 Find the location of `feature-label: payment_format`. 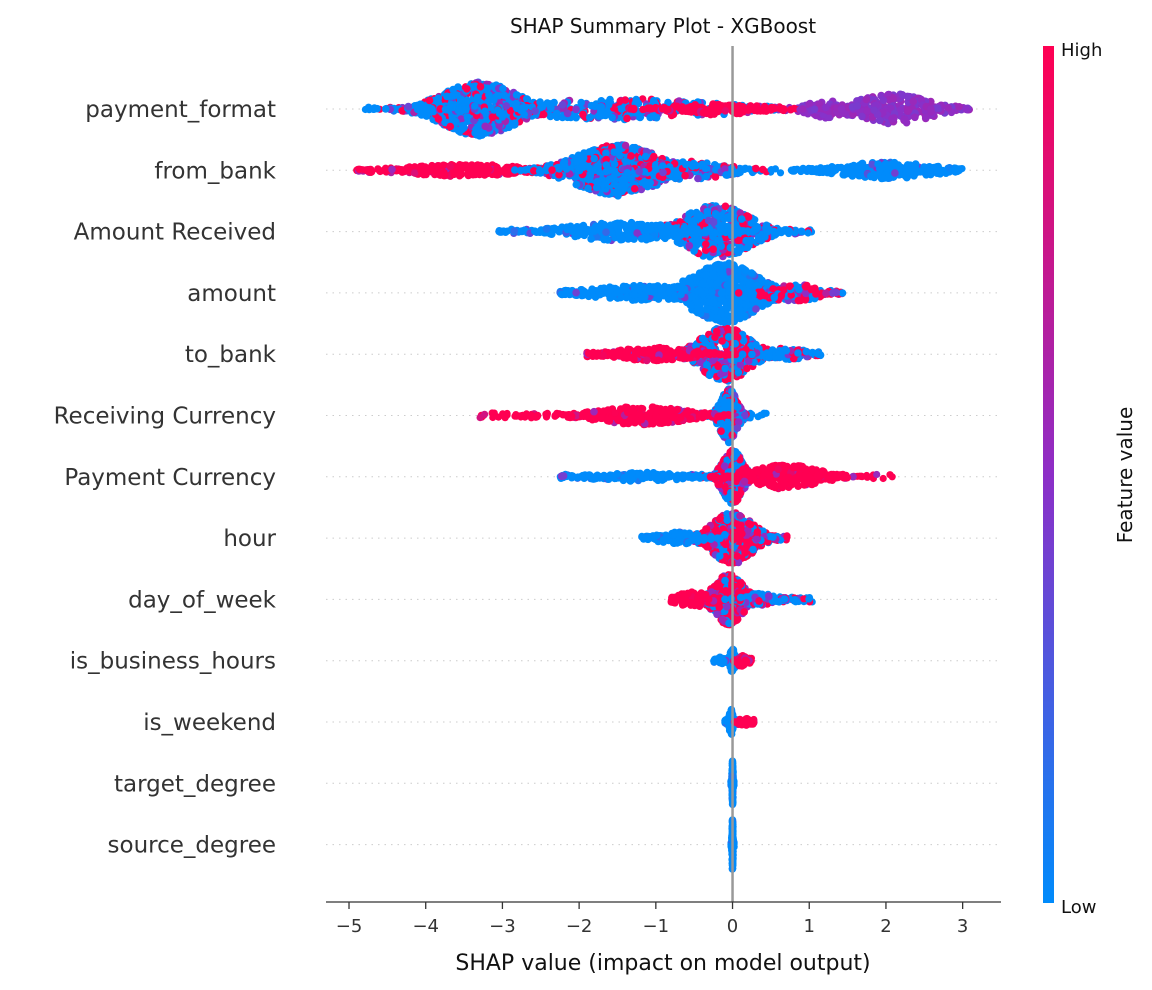

feature-label: payment_format is located at coordinates (180, 110).